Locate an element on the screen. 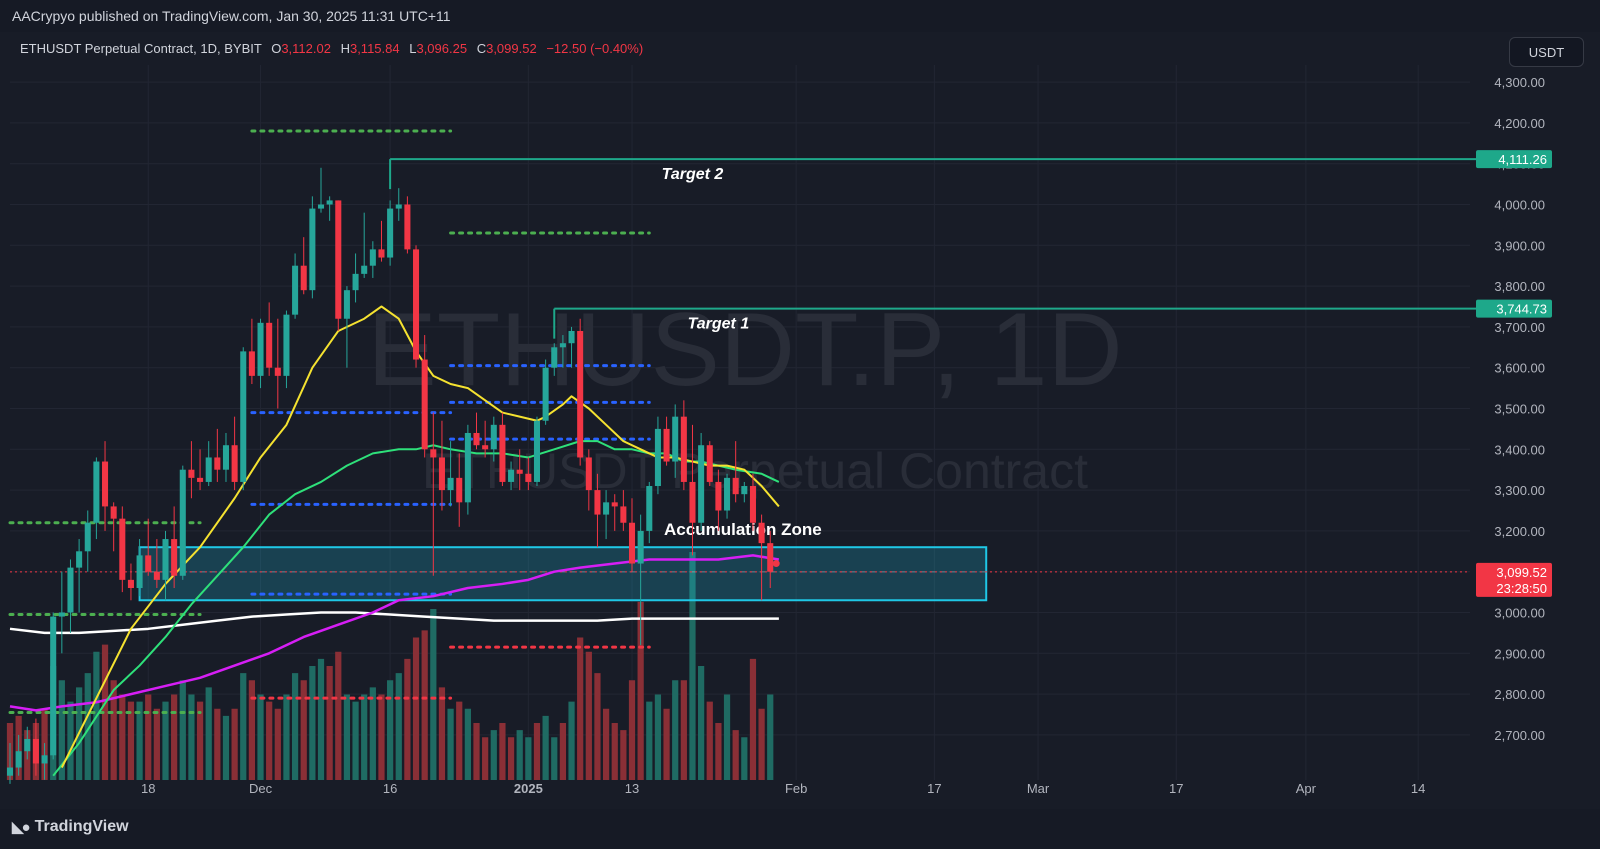  close-value: 3,099.52 is located at coordinates (511, 48).